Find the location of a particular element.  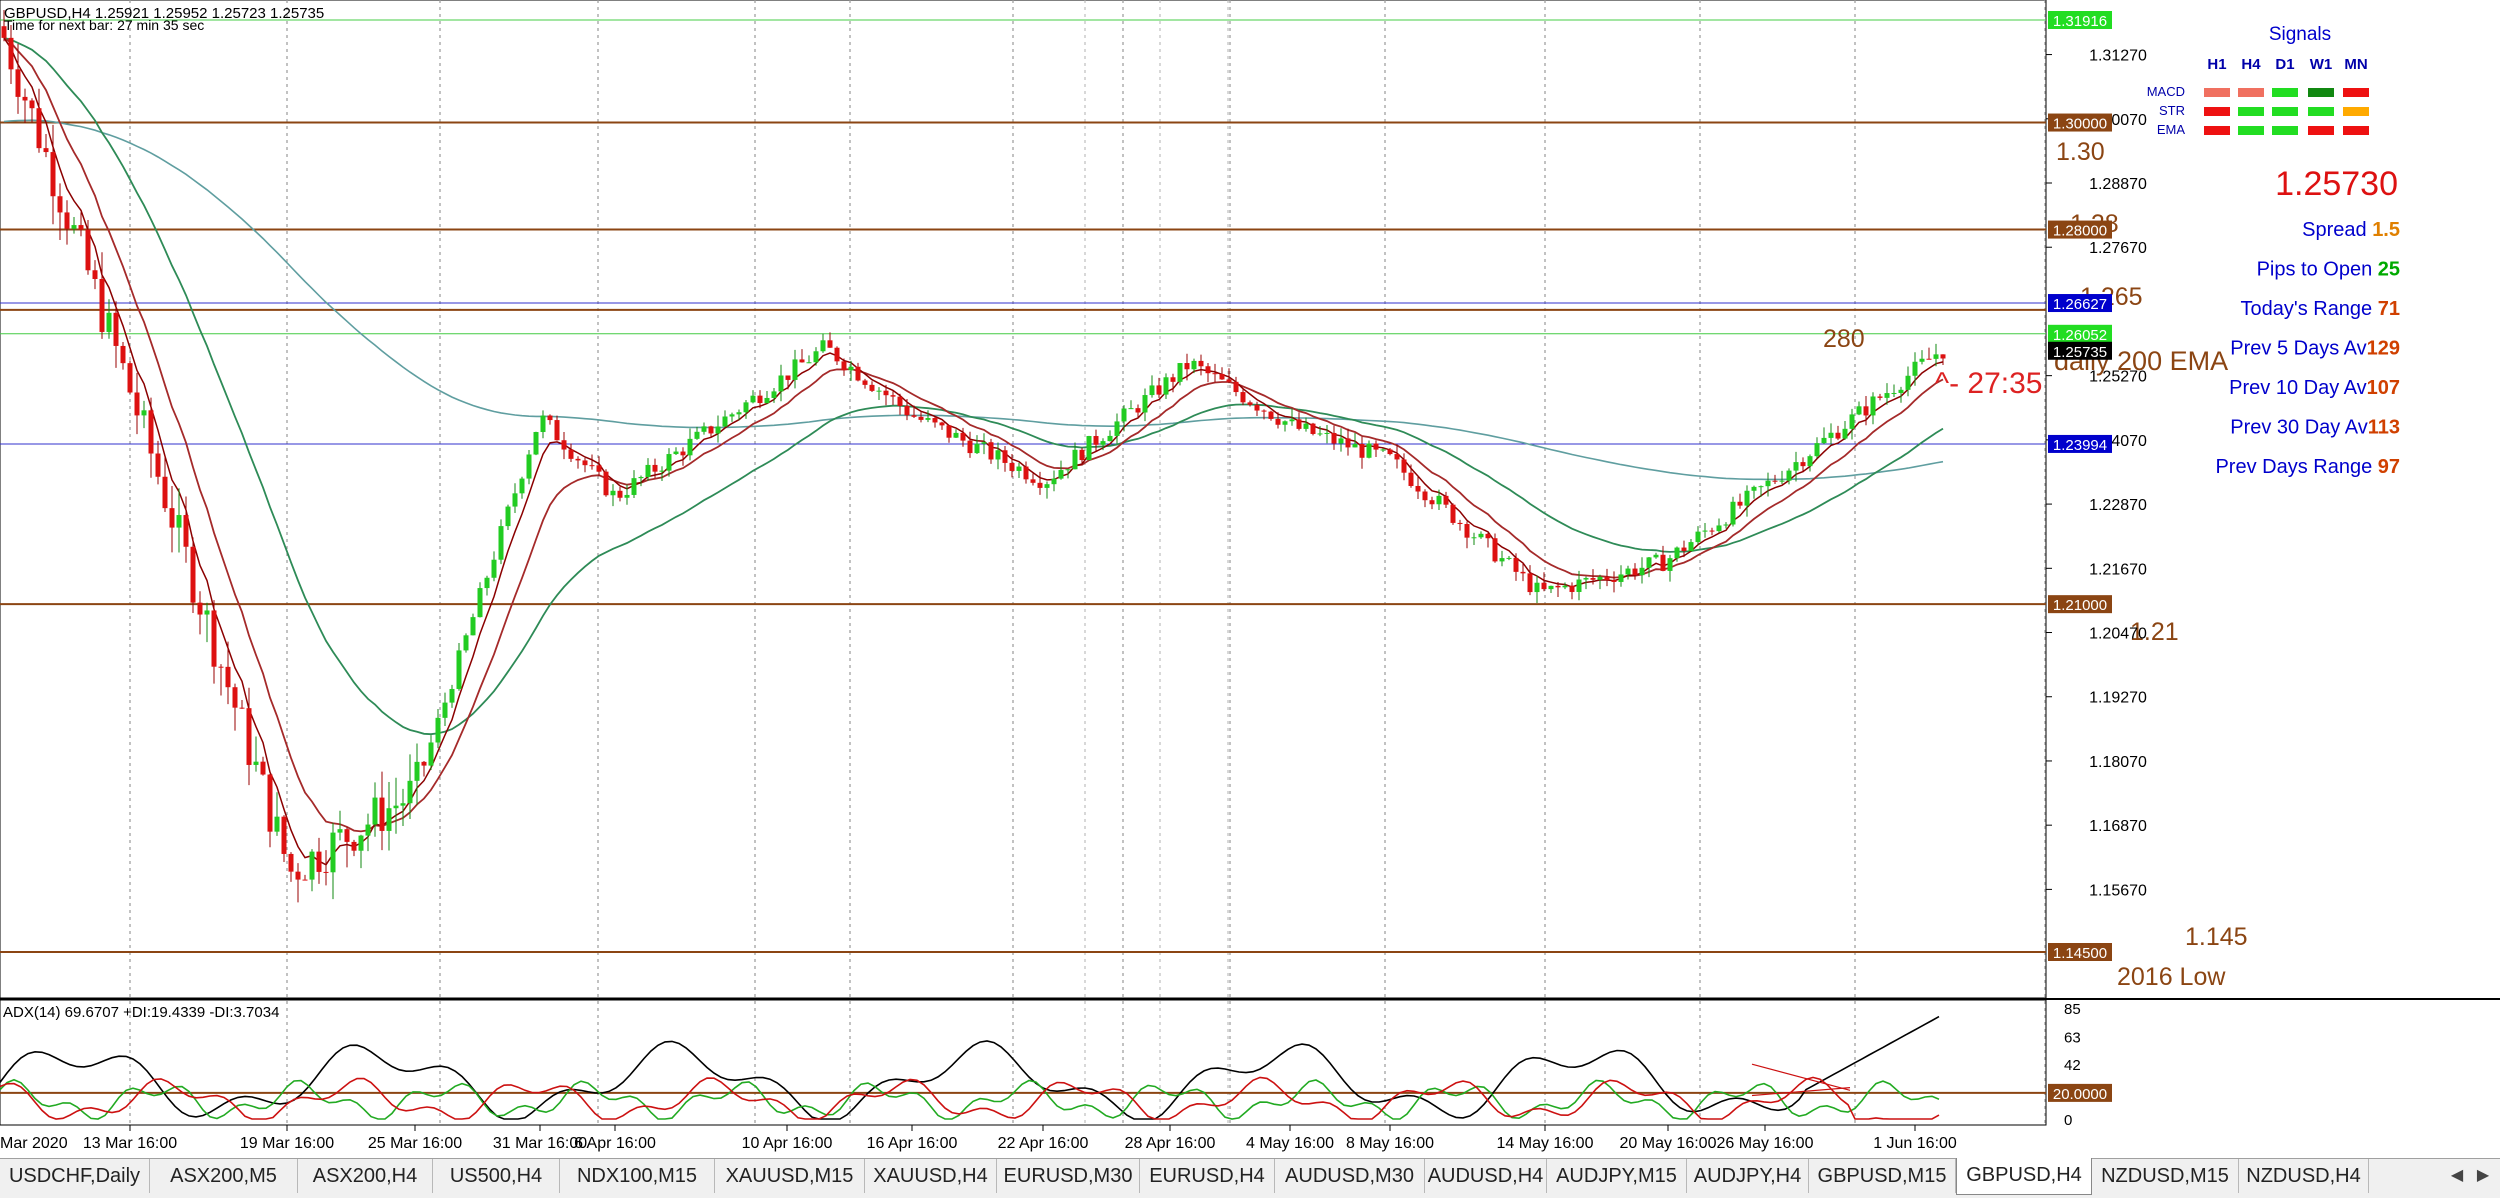

adx-main-line is located at coordinates (970, 1067).